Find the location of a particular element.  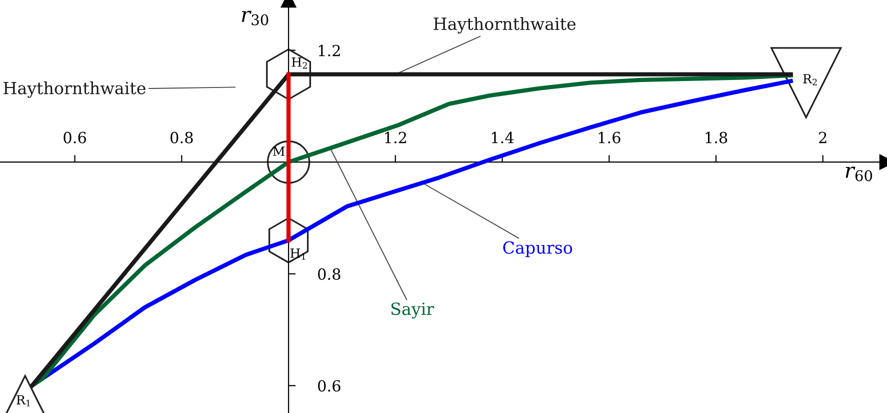

x-tick-label: 1.6 is located at coordinates (609, 138).